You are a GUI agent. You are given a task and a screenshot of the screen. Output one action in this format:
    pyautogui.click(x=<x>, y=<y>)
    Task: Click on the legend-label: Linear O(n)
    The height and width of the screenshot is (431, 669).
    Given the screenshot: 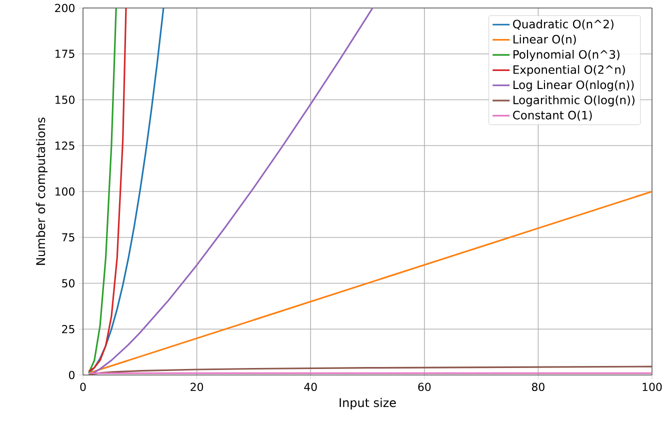 What is the action you would take?
    pyautogui.click(x=545, y=39)
    